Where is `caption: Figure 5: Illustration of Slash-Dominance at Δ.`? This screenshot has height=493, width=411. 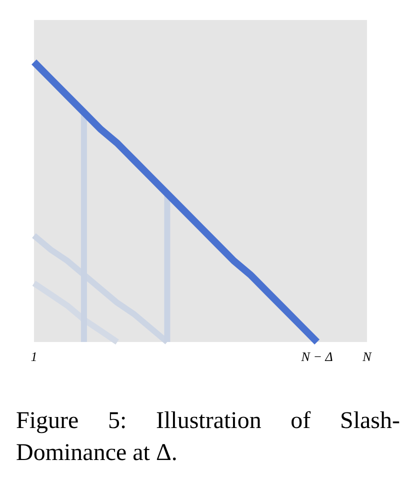 caption: Figure 5: Illustration of Slash-Dominance at Δ. is located at coordinates (208, 437).